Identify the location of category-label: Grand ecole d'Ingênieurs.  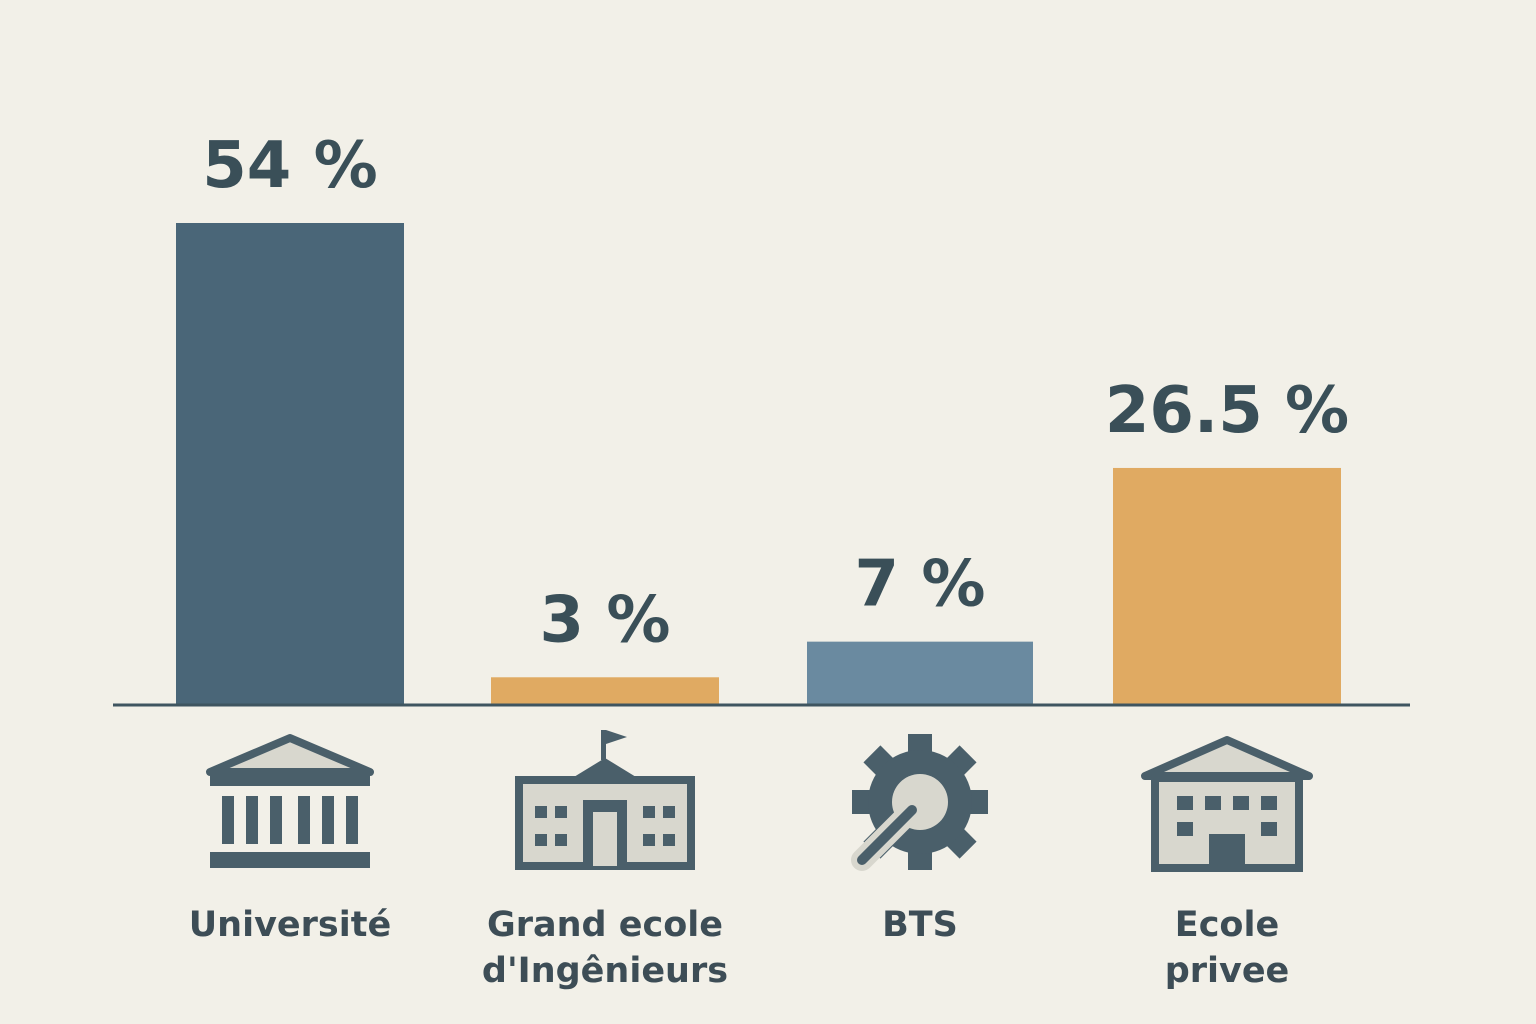
(605, 948).